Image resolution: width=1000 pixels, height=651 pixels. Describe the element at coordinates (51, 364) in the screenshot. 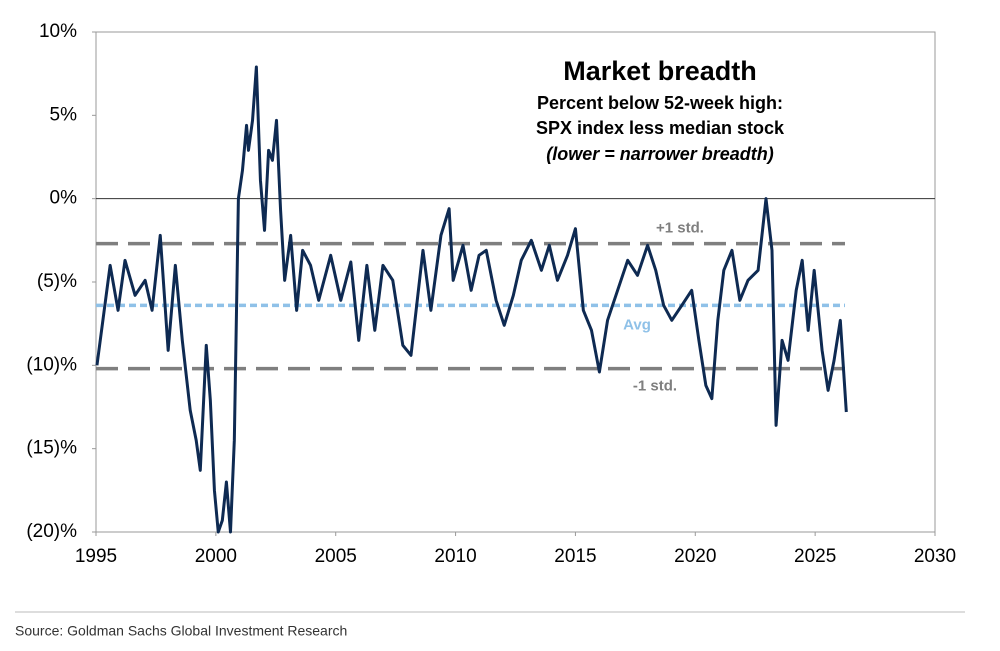

I see `y-tick-label: (10)%` at that location.